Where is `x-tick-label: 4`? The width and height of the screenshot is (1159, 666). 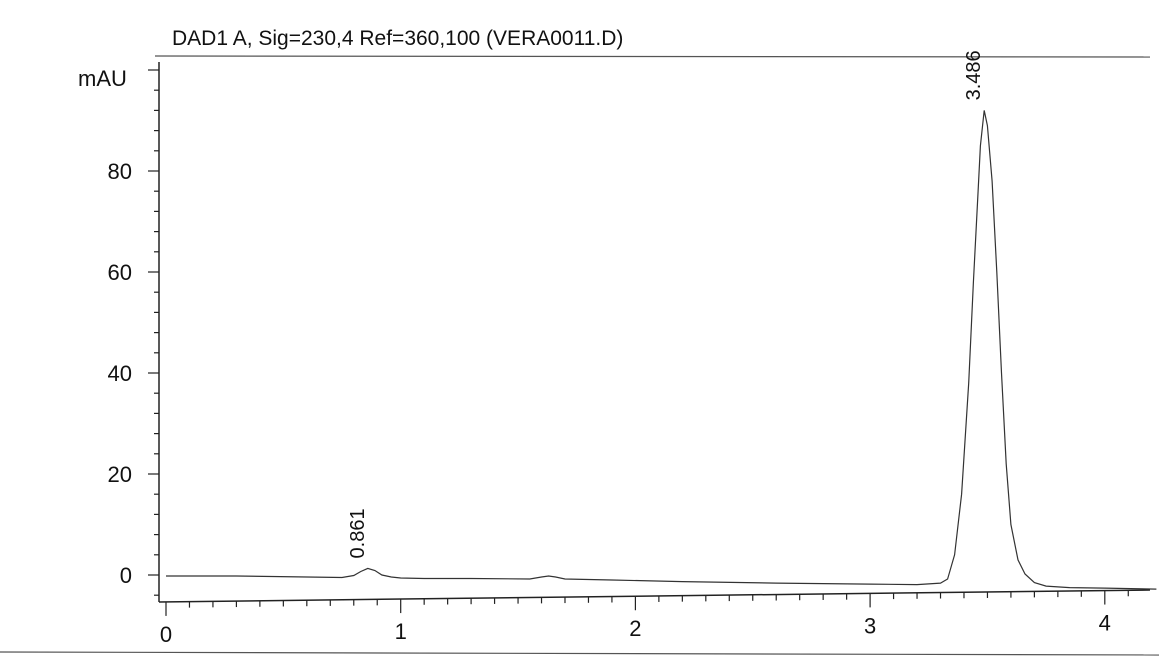
x-tick-label: 4 is located at coordinates (1105, 623).